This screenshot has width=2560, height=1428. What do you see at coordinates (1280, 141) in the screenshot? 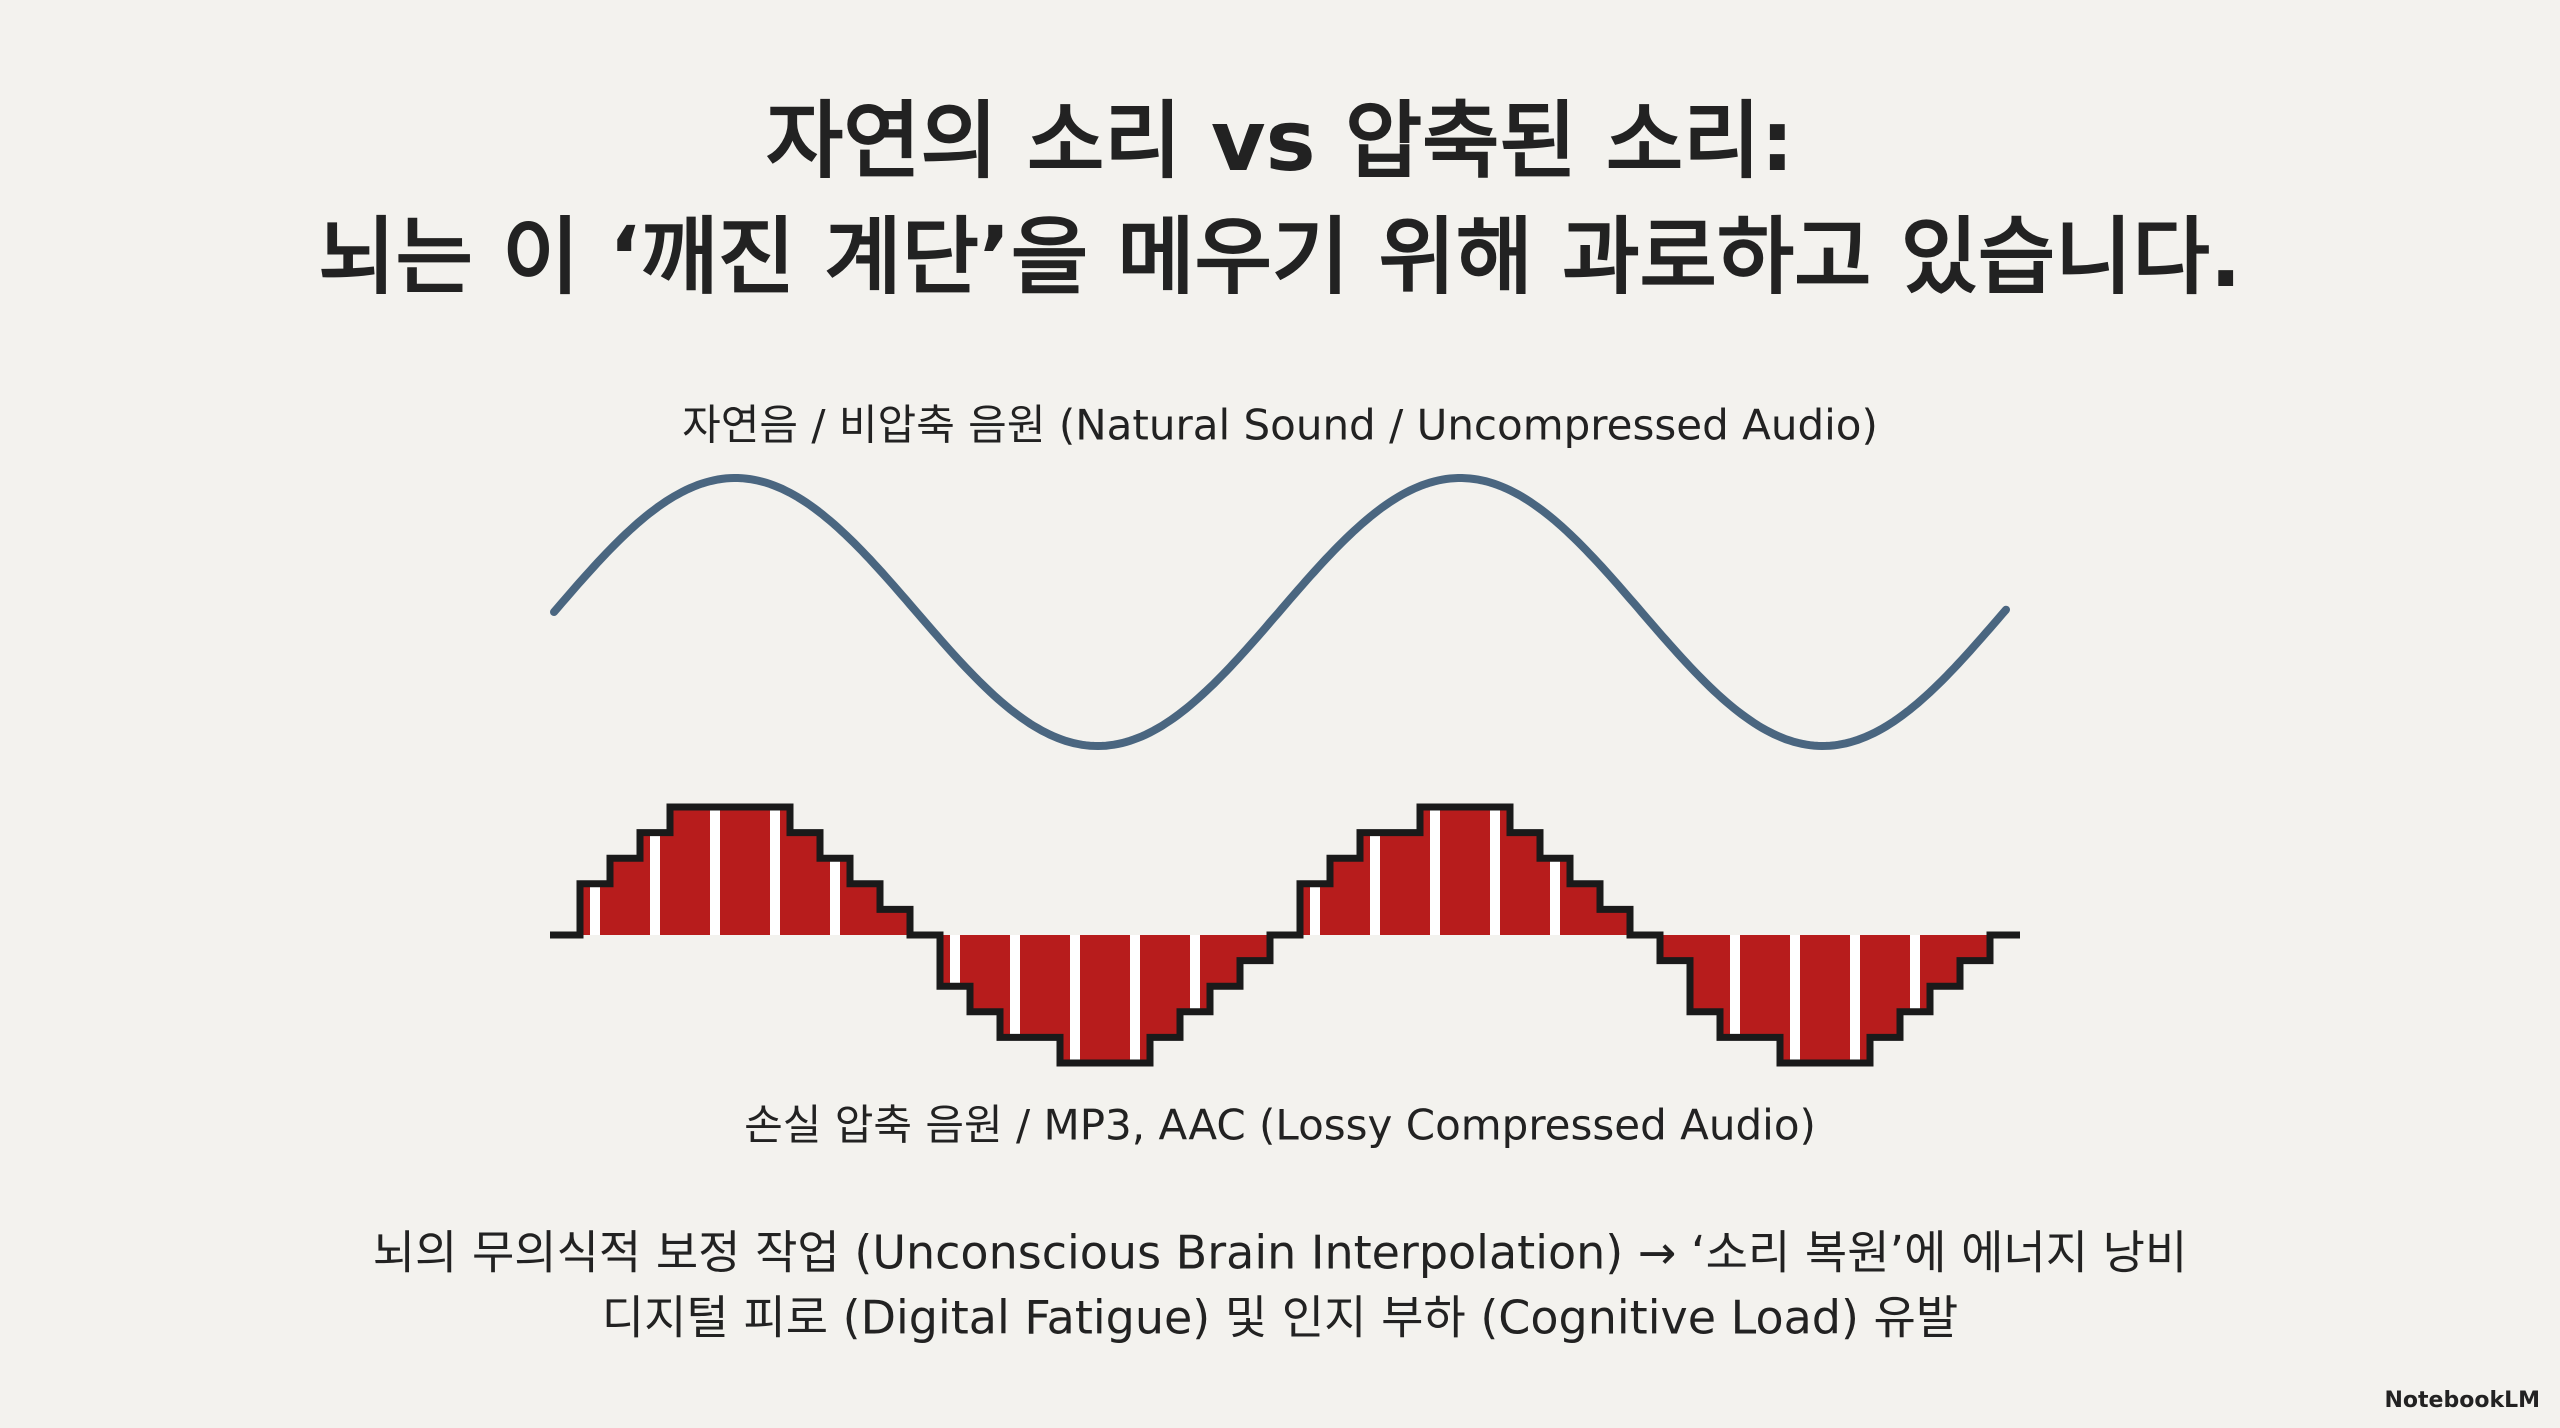
I see `title-line: 자연의 소리 vs 압축된 소리:` at bounding box center [1280, 141].